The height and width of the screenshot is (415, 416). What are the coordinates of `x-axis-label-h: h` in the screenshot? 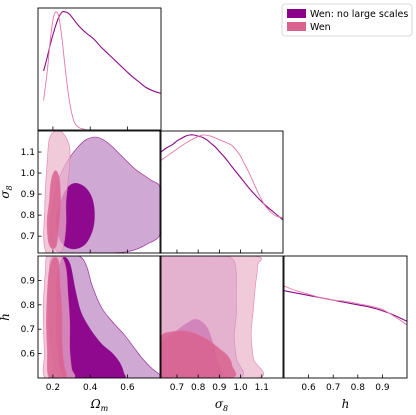 It's located at (346, 404).